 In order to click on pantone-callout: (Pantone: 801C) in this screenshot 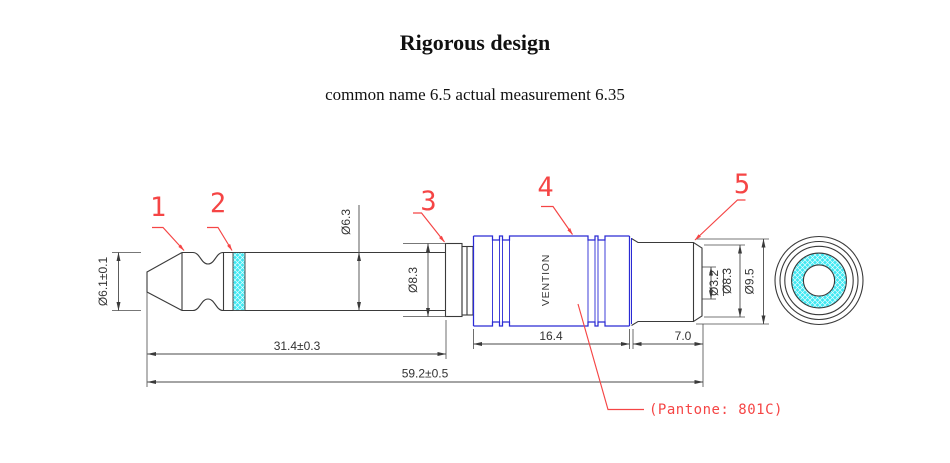, I will do `click(680, 360)`.